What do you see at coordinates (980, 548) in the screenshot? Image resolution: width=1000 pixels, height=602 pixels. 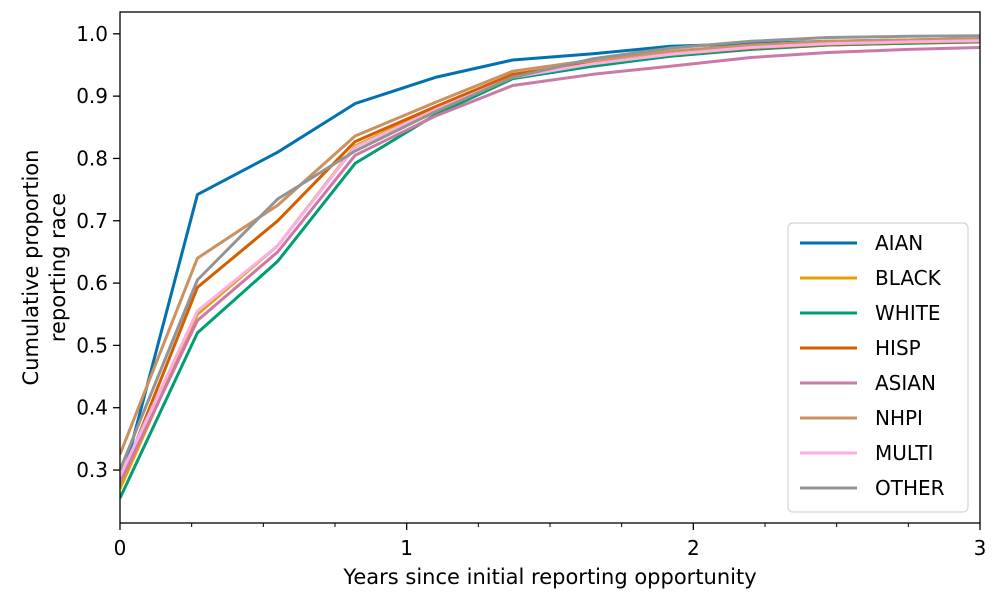 I see `x-tick-label: 3` at bounding box center [980, 548].